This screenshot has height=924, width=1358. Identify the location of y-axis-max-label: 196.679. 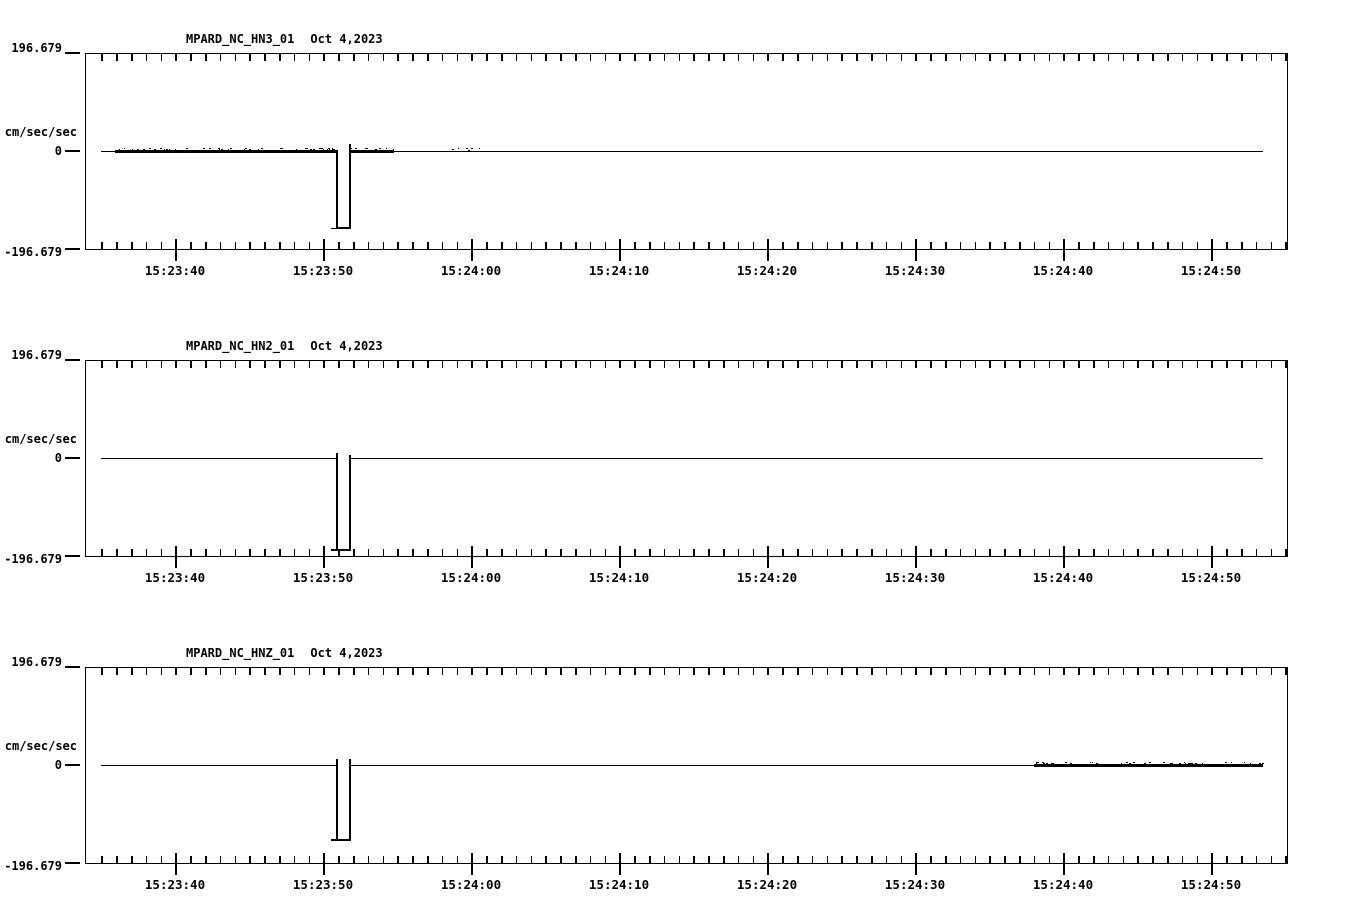
(36, 355).